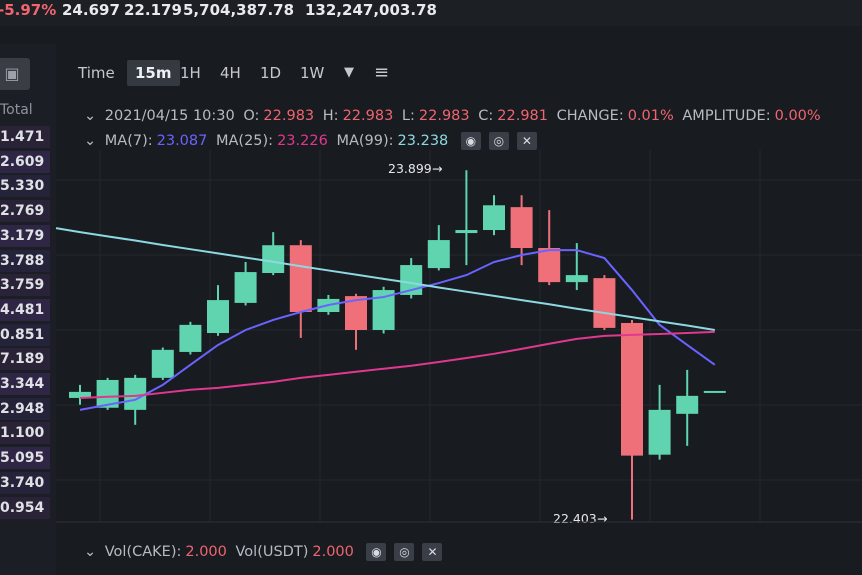 This screenshot has height=575, width=862. What do you see at coordinates (251, 116) in the screenshot?
I see `open-label: O:` at bounding box center [251, 116].